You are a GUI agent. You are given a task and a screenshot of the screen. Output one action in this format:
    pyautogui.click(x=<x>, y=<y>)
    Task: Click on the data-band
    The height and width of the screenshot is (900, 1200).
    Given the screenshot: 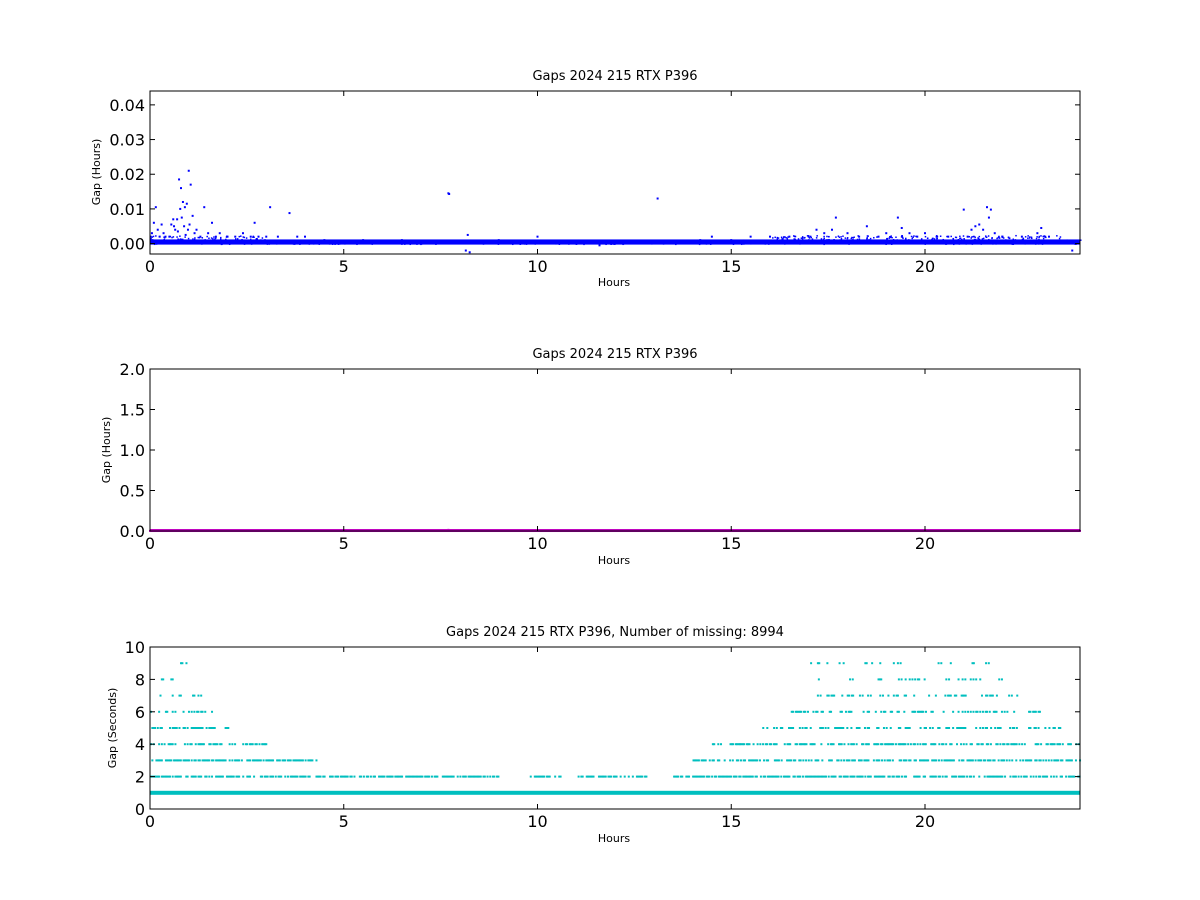 What is the action you would take?
    pyautogui.click(x=615, y=242)
    